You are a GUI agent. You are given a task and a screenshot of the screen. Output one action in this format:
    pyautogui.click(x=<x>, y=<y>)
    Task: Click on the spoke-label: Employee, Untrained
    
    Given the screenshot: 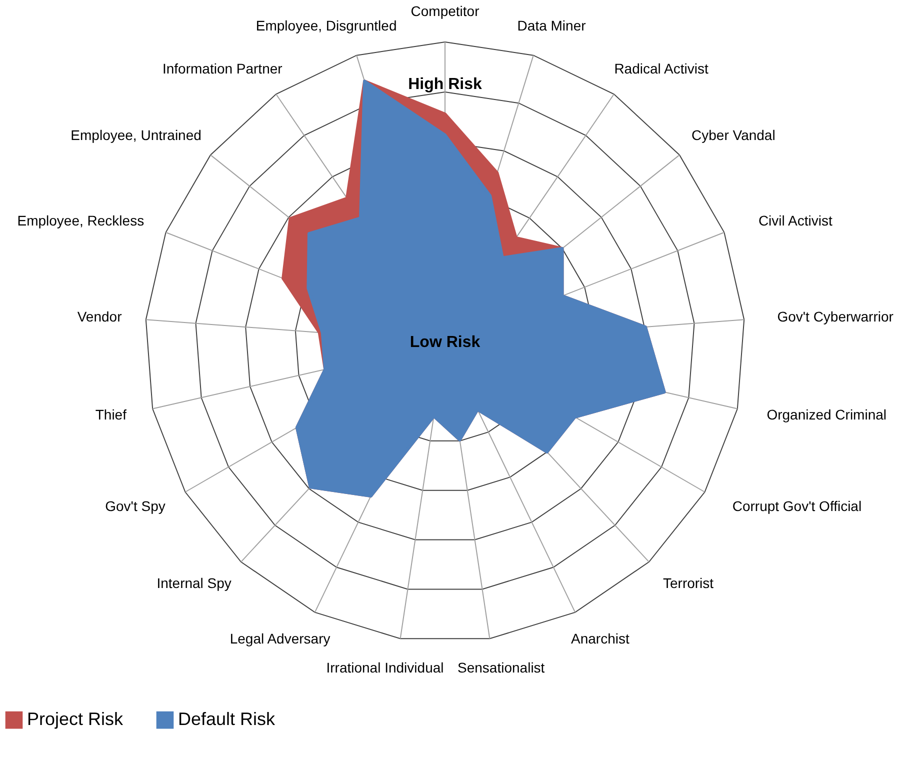 What is the action you would take?
    pyautogui.click(x=136, y=135)
    